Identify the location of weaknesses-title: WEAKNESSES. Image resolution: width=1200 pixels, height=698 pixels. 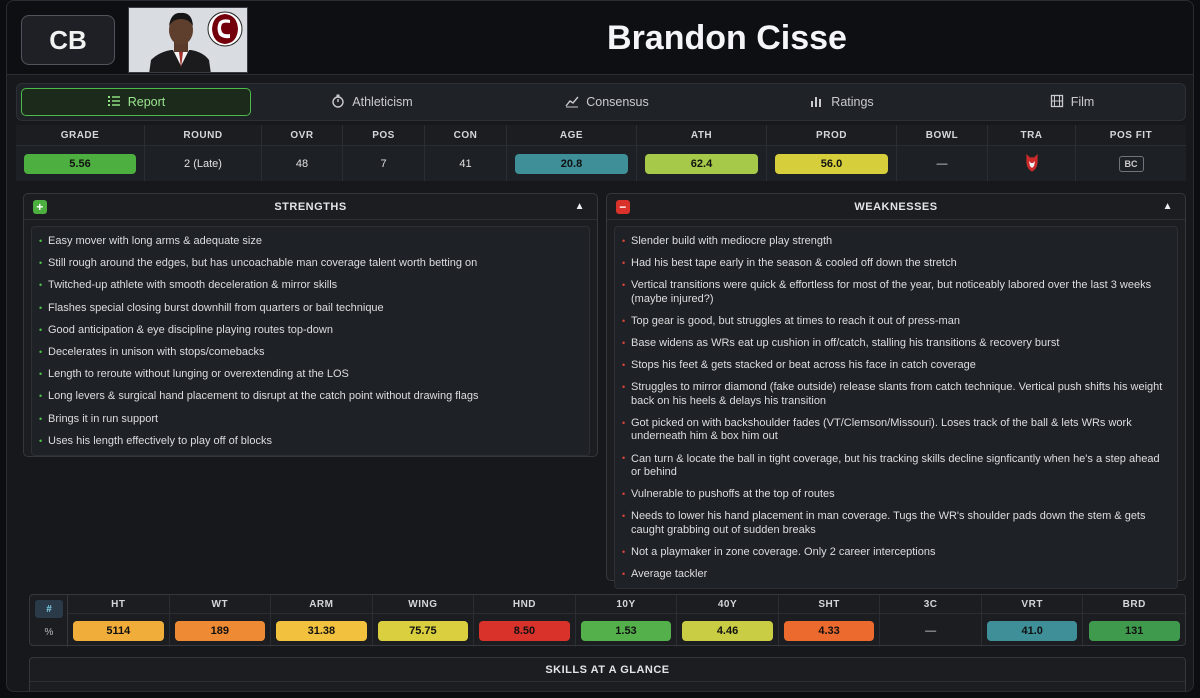
(896, 206).